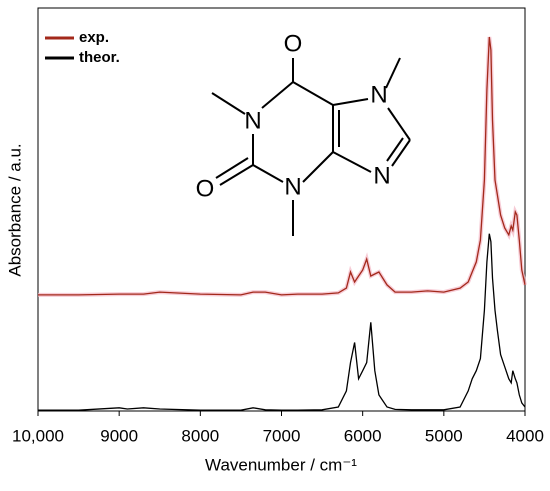 The height and width of the screenshot is (491, 550). I want to click on x-tick-label: 6000, so click(363, 435).